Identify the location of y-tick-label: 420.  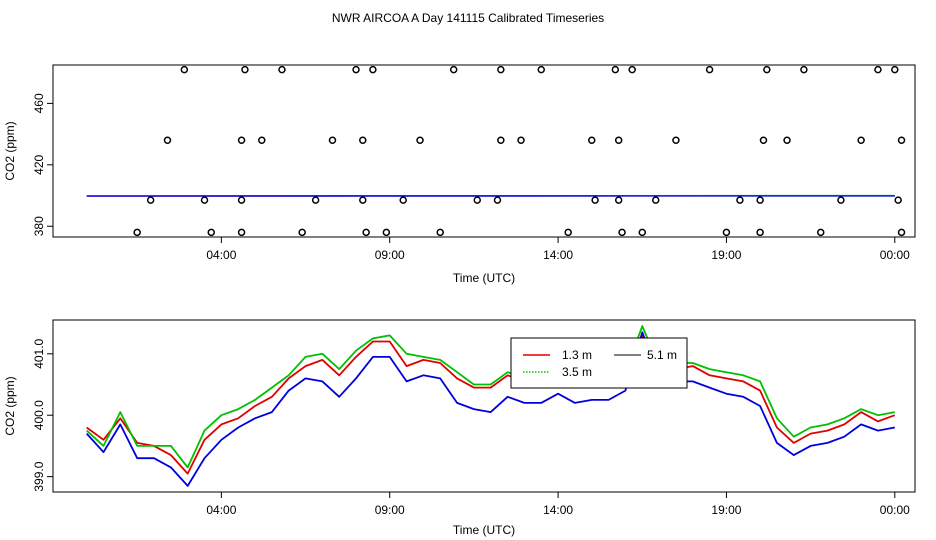
(39, 164).